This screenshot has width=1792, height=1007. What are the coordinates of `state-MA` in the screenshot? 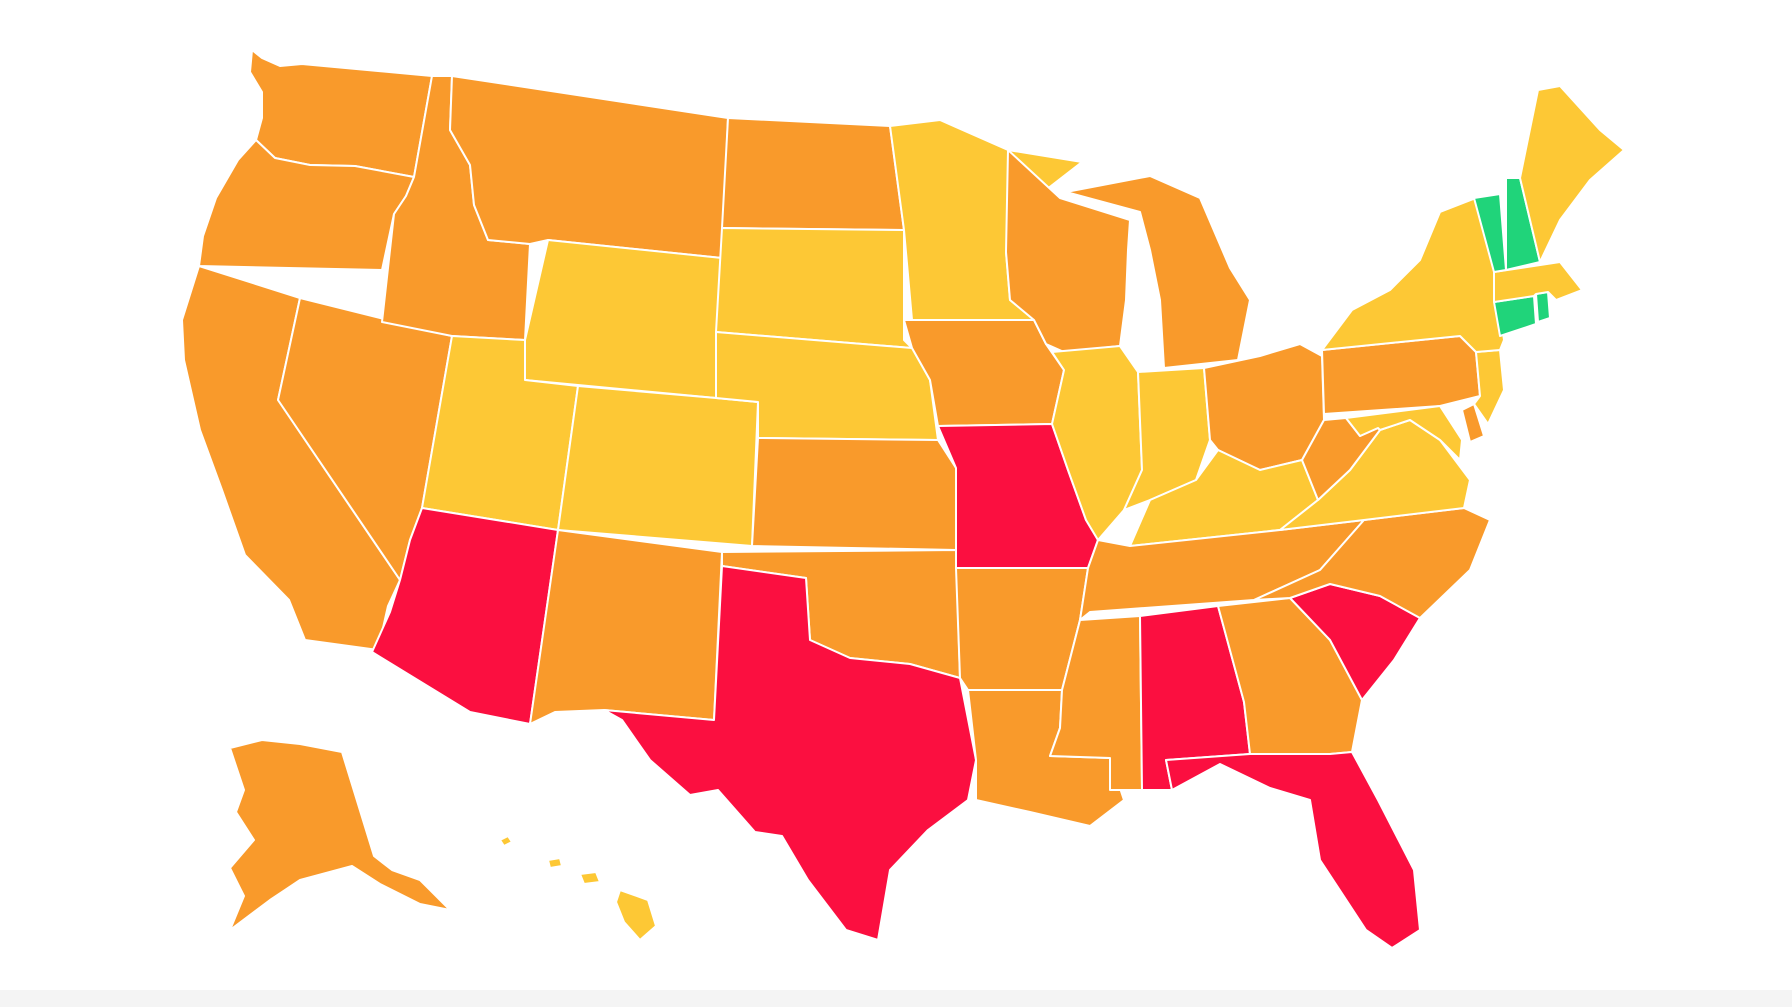 It's located at (1538, 282).